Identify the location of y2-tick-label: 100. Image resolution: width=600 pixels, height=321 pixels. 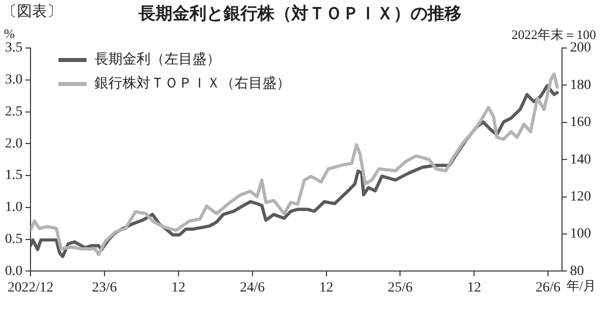
(580, 234).